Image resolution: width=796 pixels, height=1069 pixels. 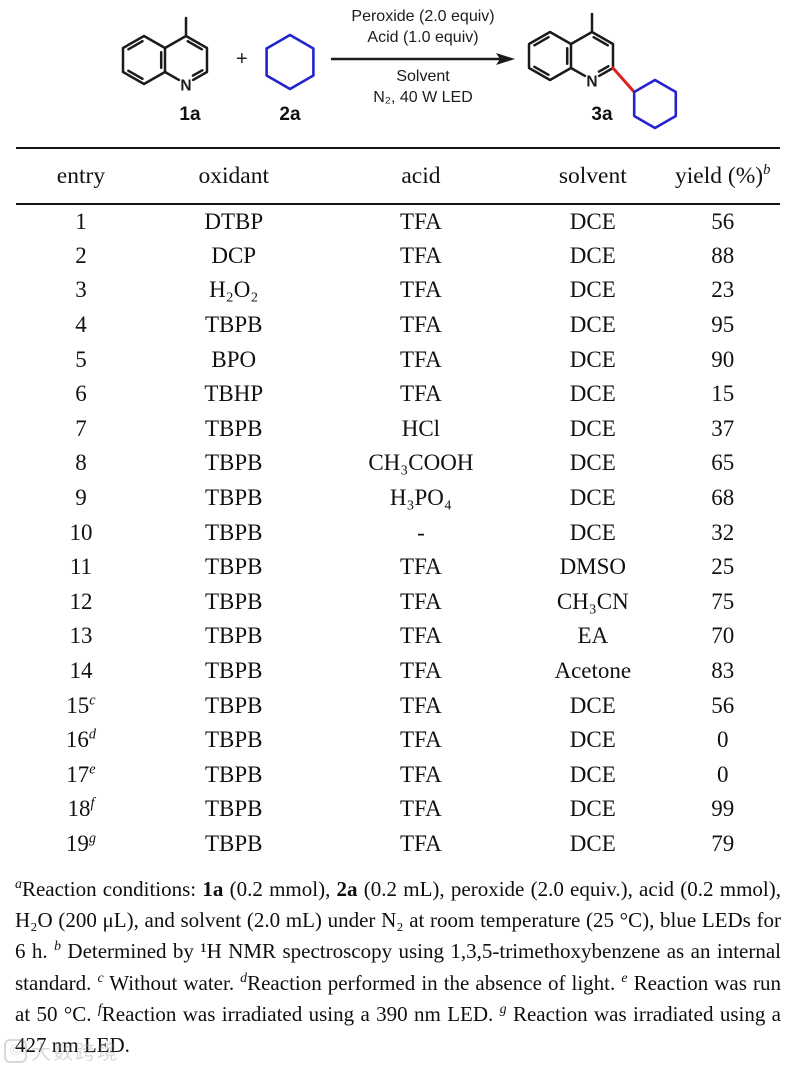 I want to click on cell-oxidant: BPO, so click(x=234, y=359).